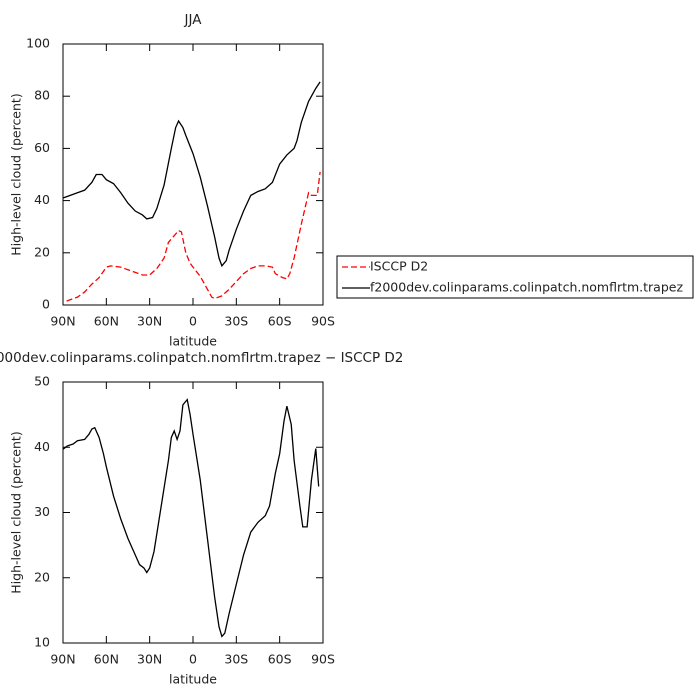  What do you see at coordinates (42, 642) in the screenshot?
I see `y-tick-label: 10` at bounding box center [42, 642].